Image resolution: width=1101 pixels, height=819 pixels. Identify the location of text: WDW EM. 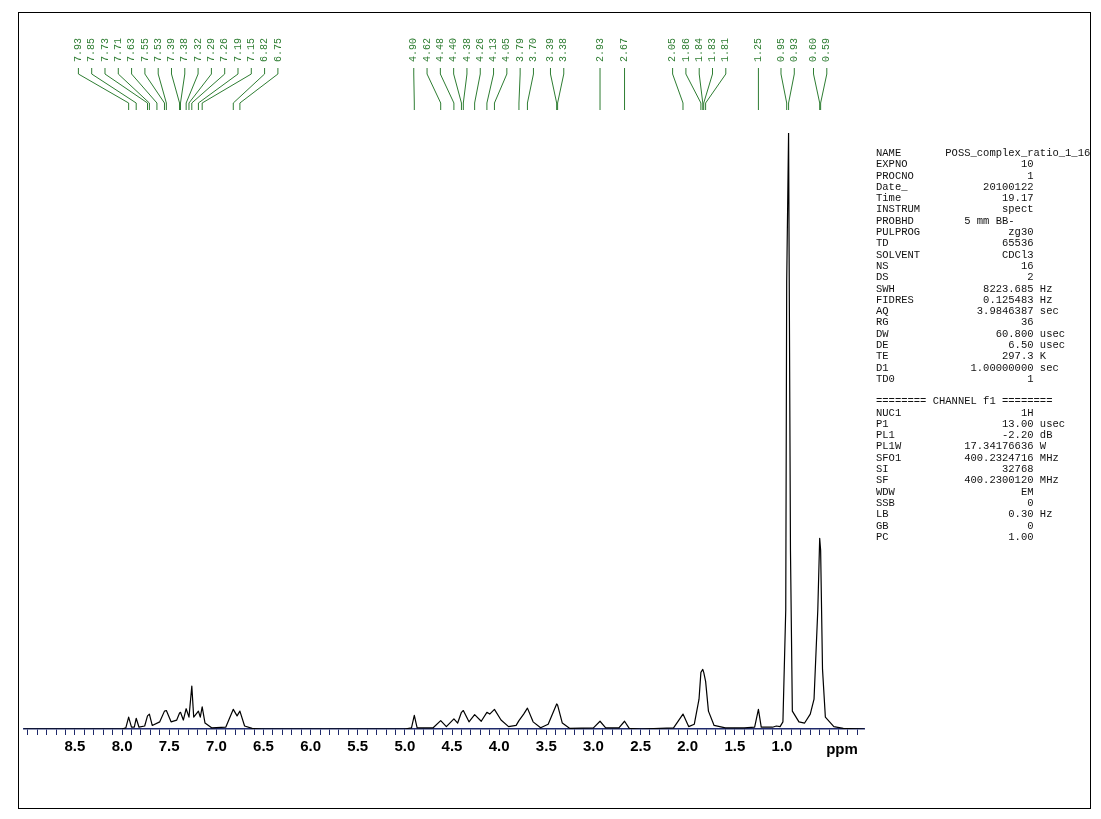
(955, 491).